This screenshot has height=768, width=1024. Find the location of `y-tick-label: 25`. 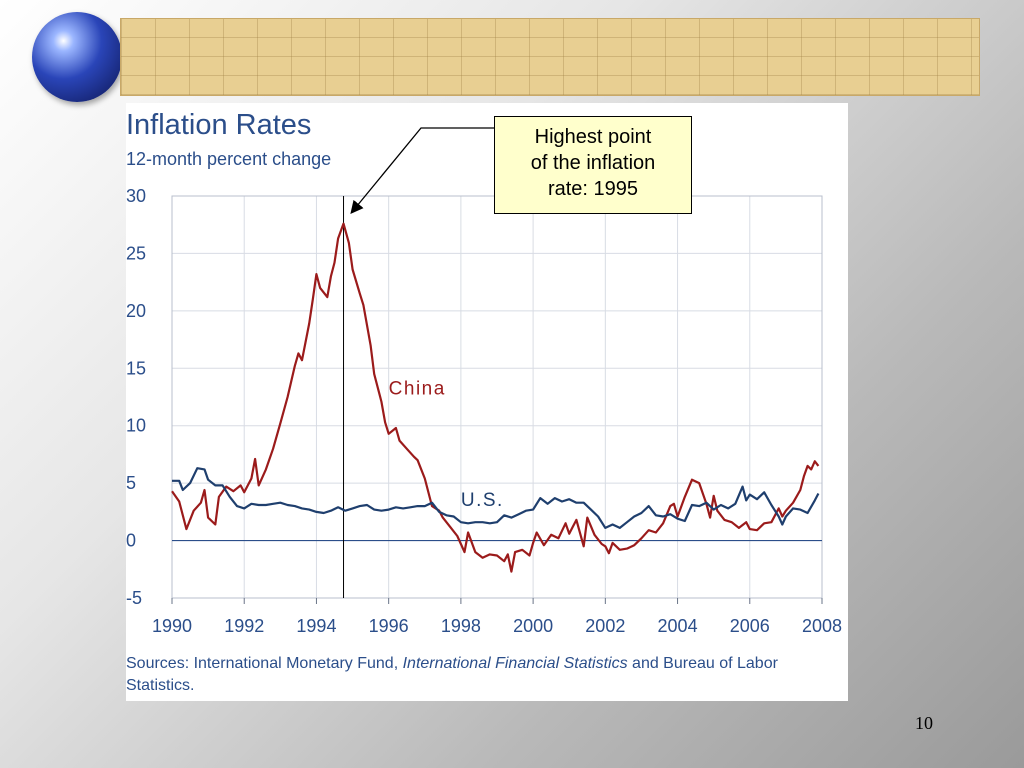

y-tick-label: 25 is located at coordinates (136, 253).